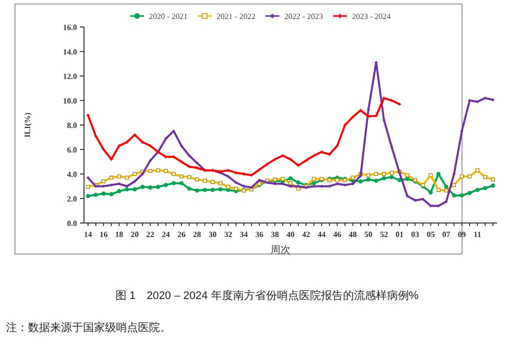  Describe the element at coordinates (72, 174) in the screenshot. I see `y-tick-label: 4.0` at that location.